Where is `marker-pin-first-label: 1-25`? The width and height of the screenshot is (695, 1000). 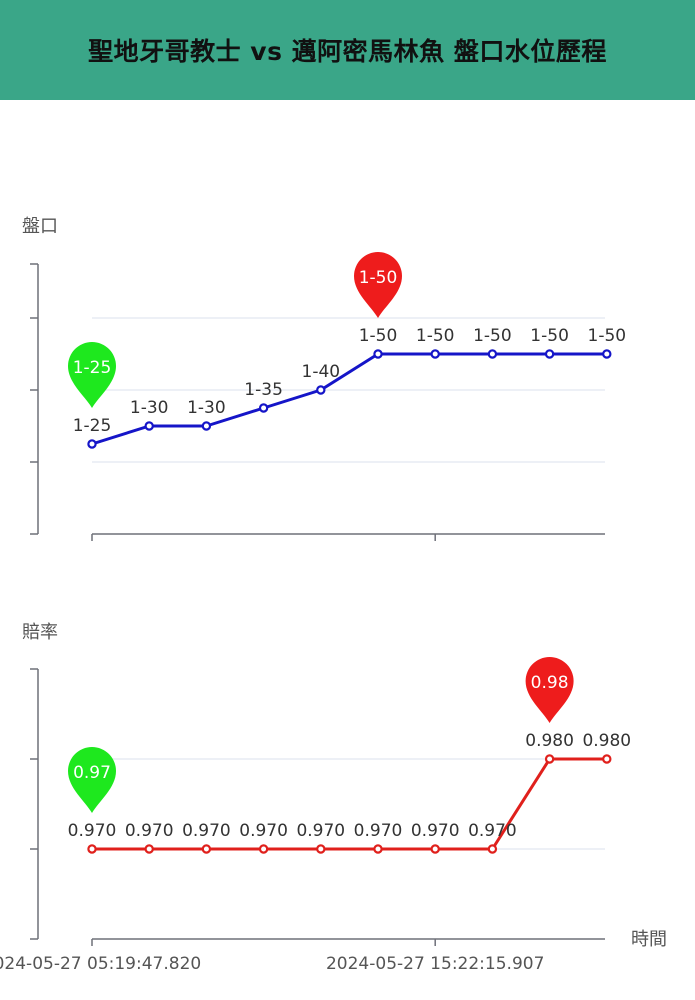 marker-pin-first-label: 1-25 is located at coordinates (92, 368).